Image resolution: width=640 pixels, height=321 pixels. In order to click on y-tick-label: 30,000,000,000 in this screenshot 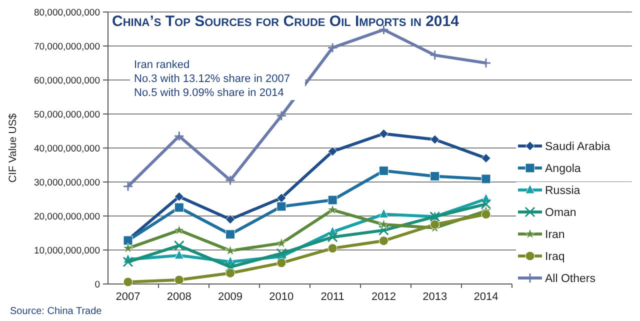, I will do `click(67, 182)`.